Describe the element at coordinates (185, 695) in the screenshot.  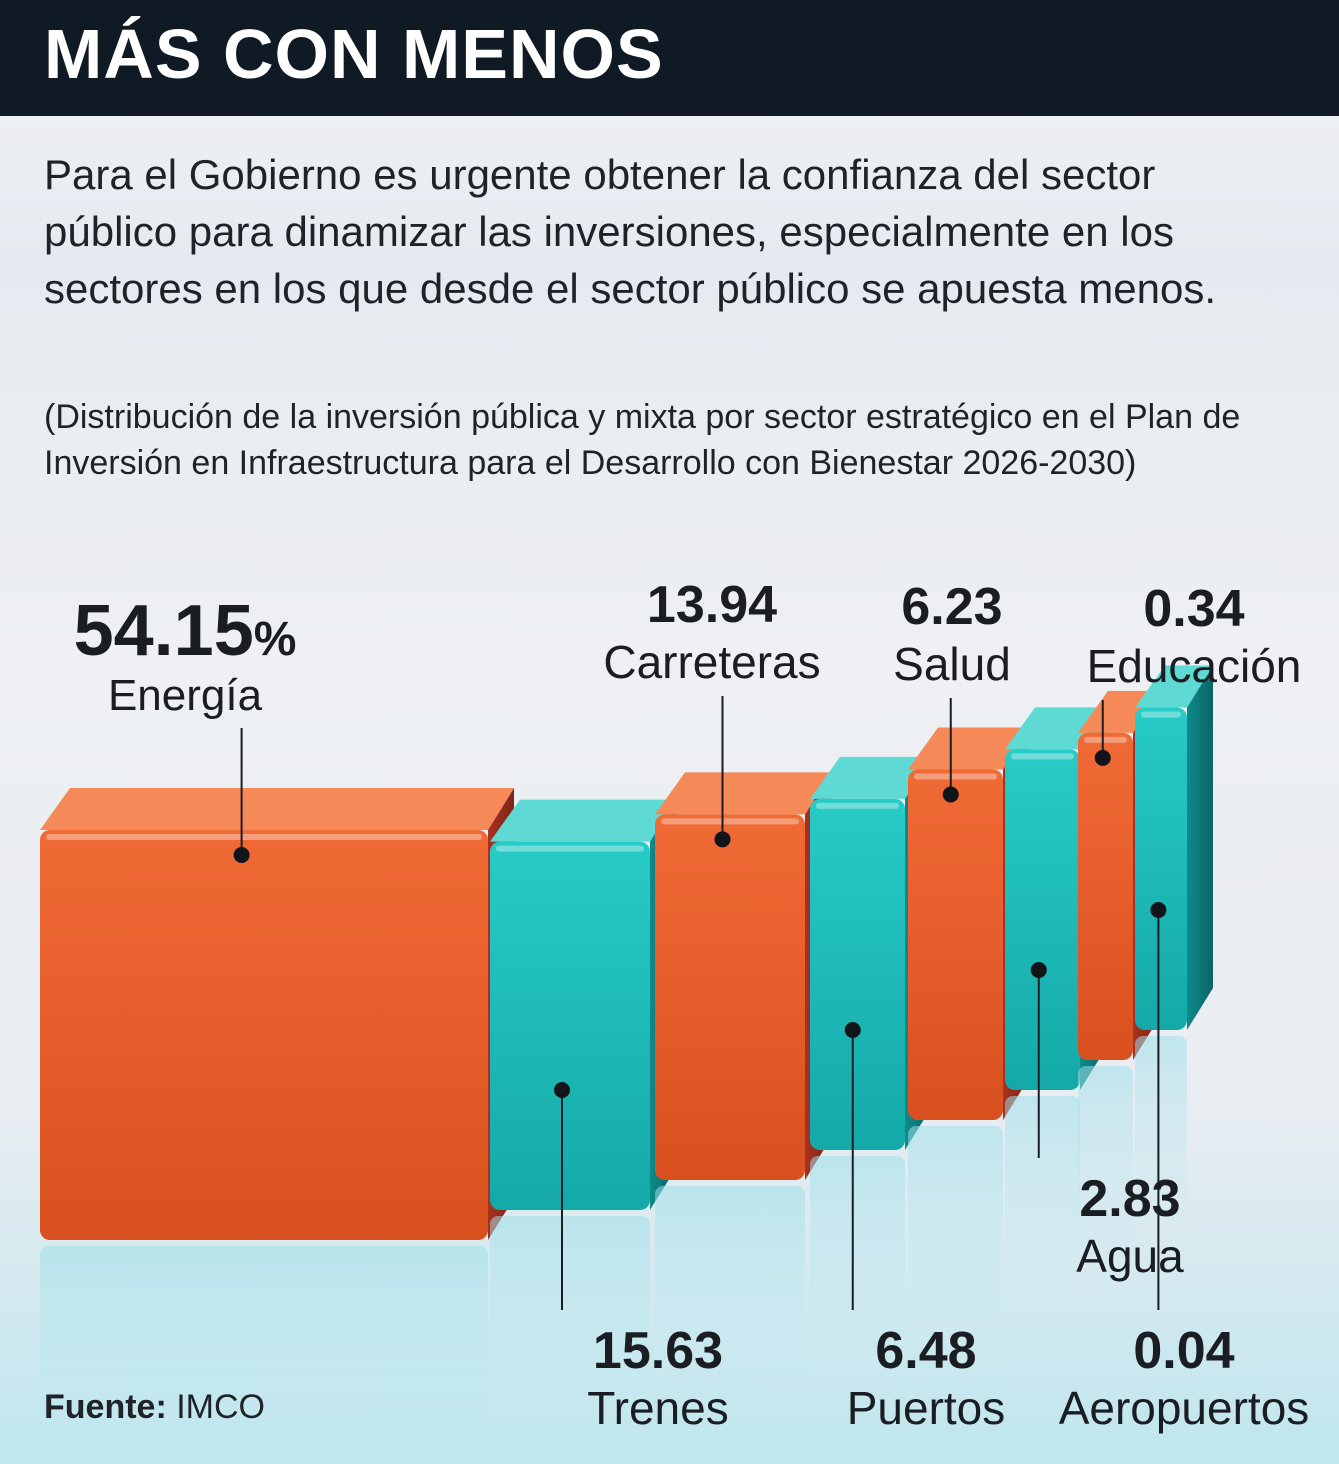
I see `category-label-energia: Energía` at that location.